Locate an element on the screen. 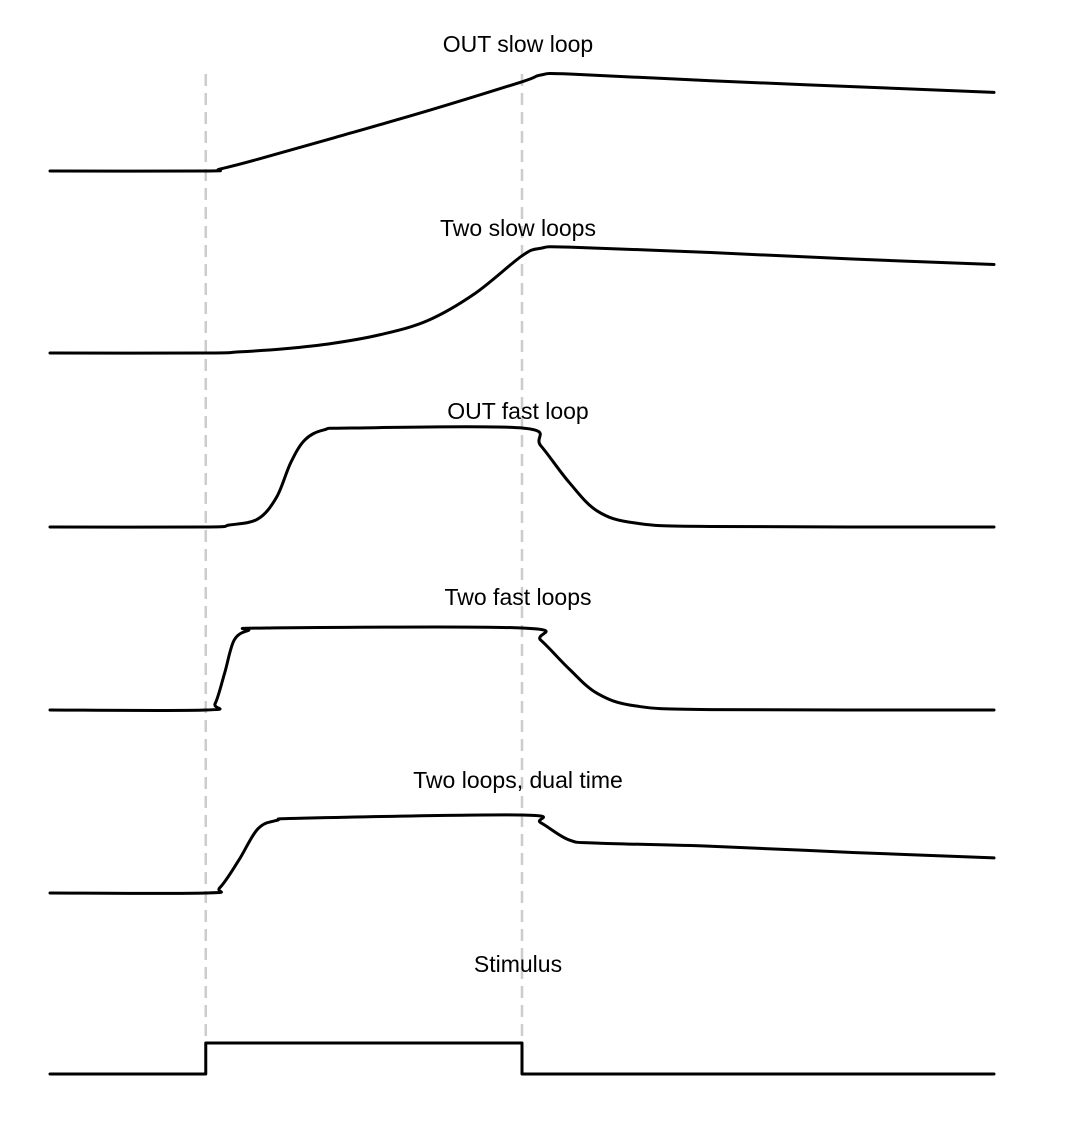 The height and width of the screenshot is (1144, 1070). panel-title: Stimulus is located at coordinates (518, 964).